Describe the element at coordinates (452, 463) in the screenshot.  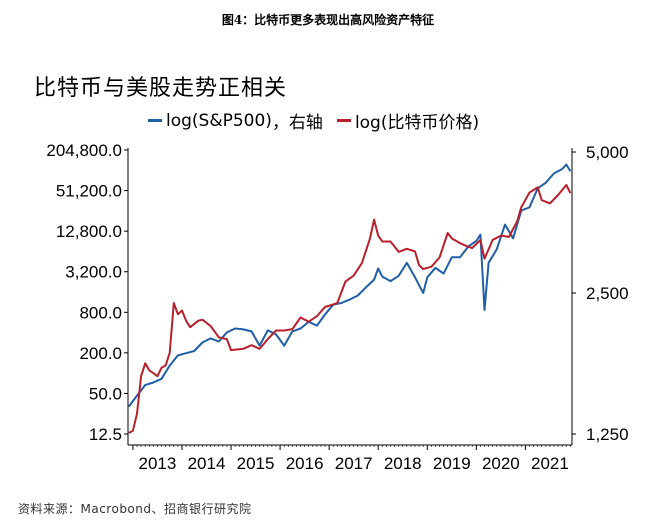
I see `x-axis-tick-label: 2019` at that location.